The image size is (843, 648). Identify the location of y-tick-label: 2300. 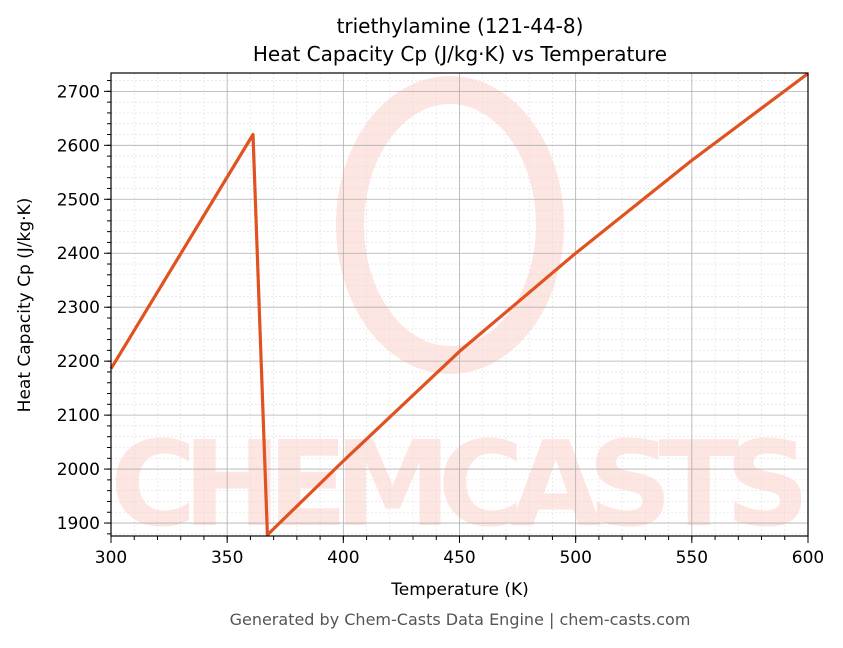
(78, 308).